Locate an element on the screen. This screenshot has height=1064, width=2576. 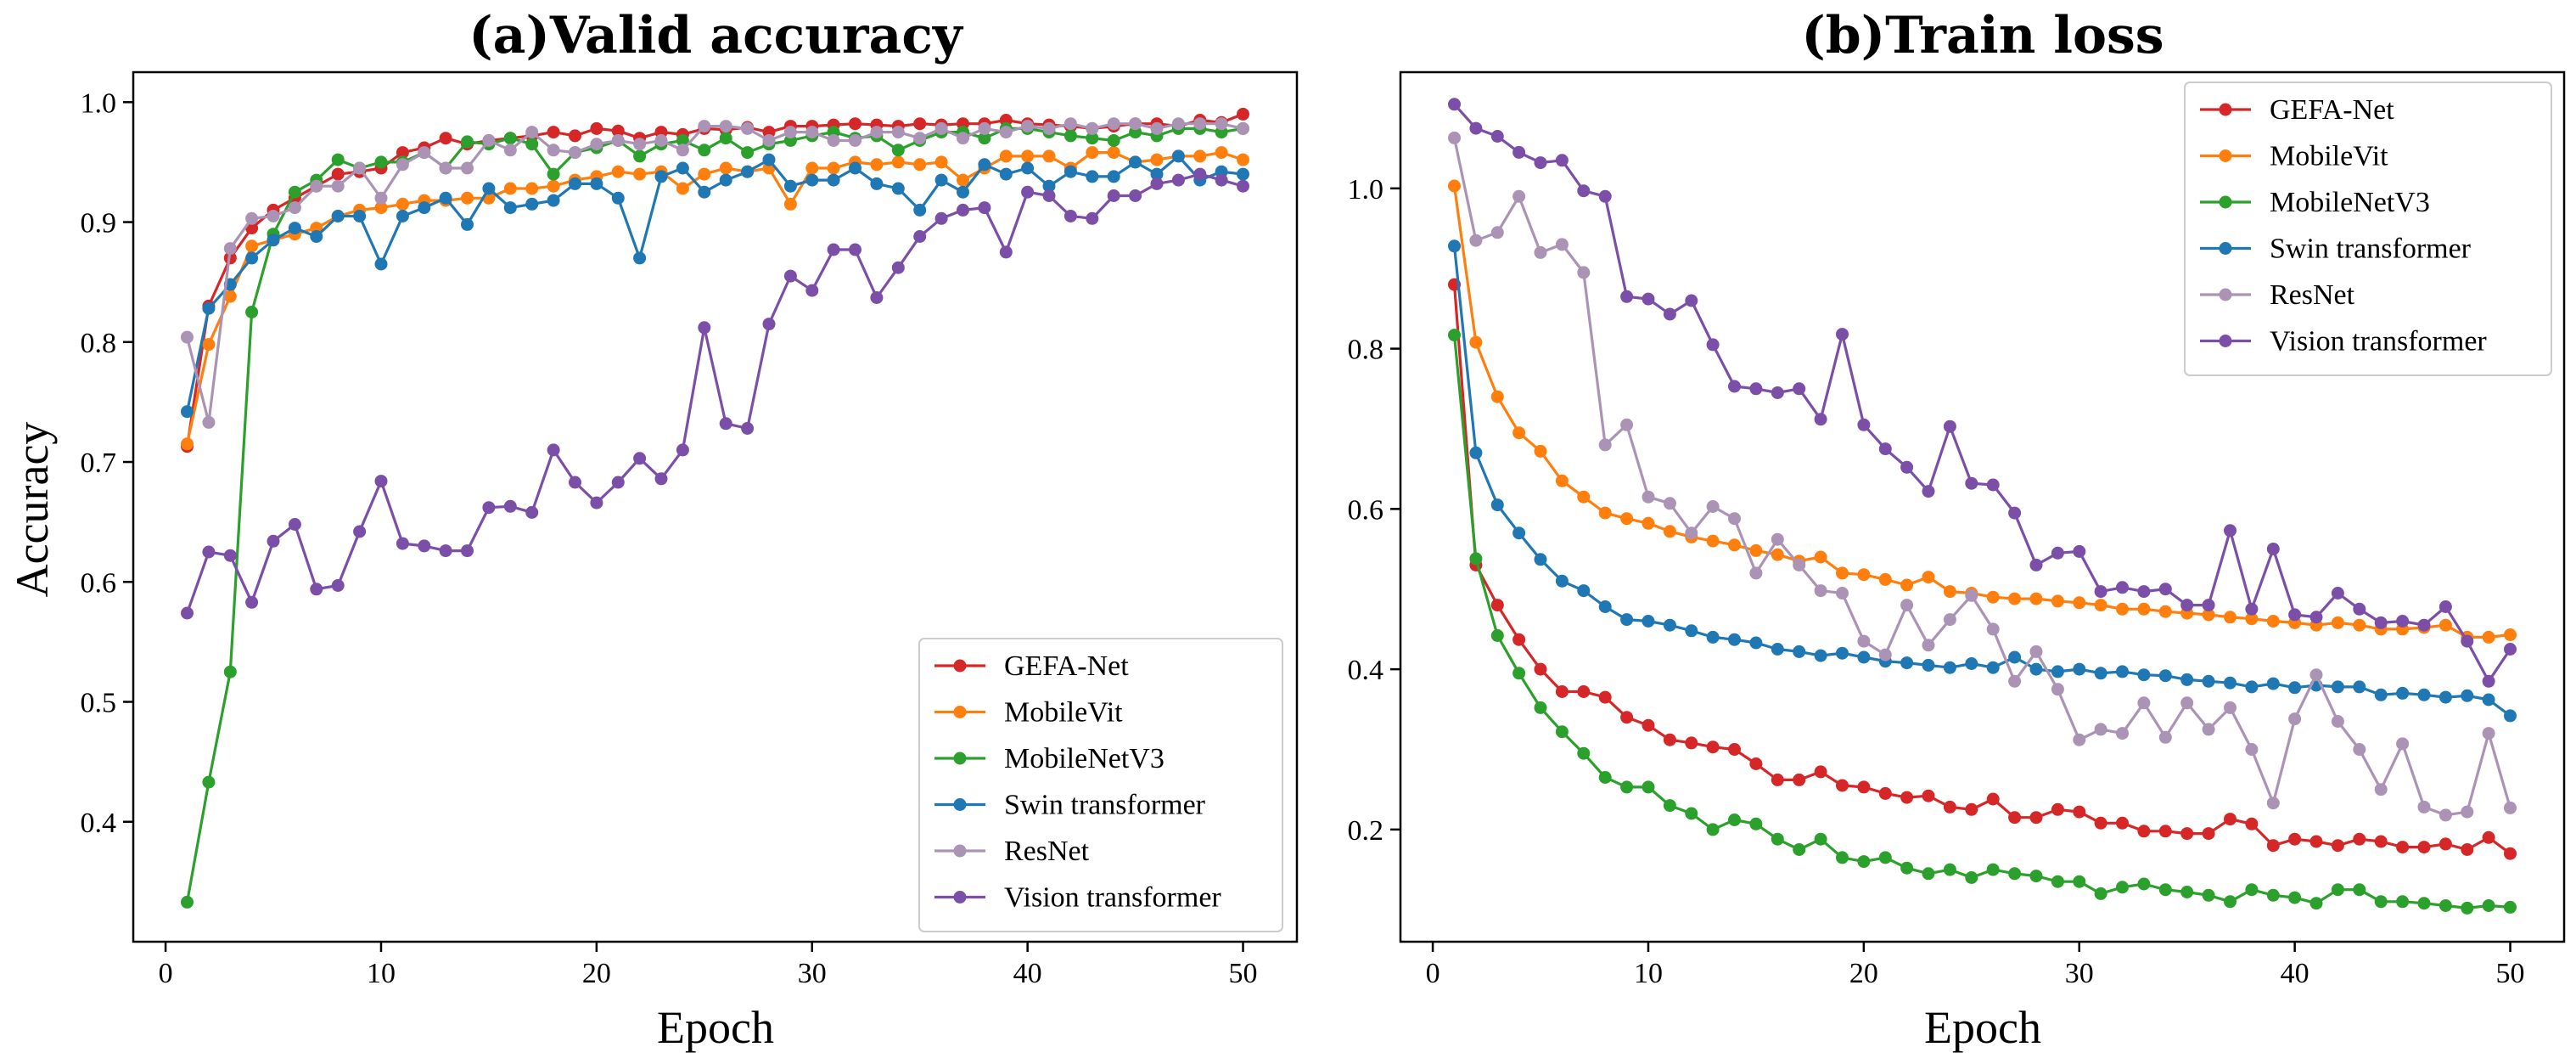
y-tick-label: 0.8 is located at coordinates (1366, 350).